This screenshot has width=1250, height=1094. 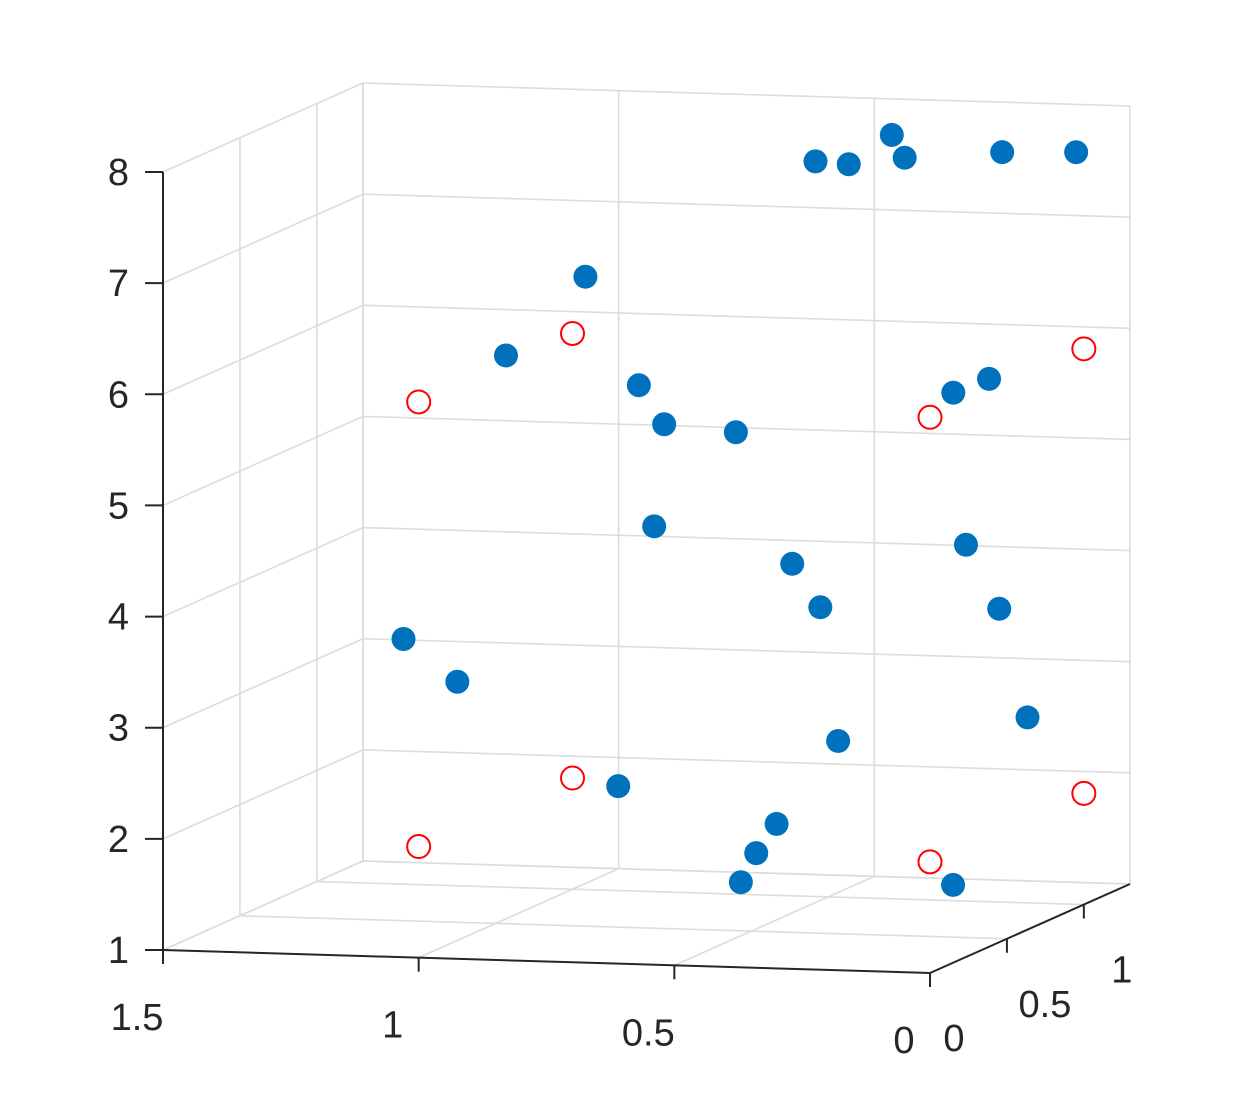 What do you see at coordinates (118, 840) in the screenshot?
I see `z-tick-label: 2` at bounding box center [118, 840].